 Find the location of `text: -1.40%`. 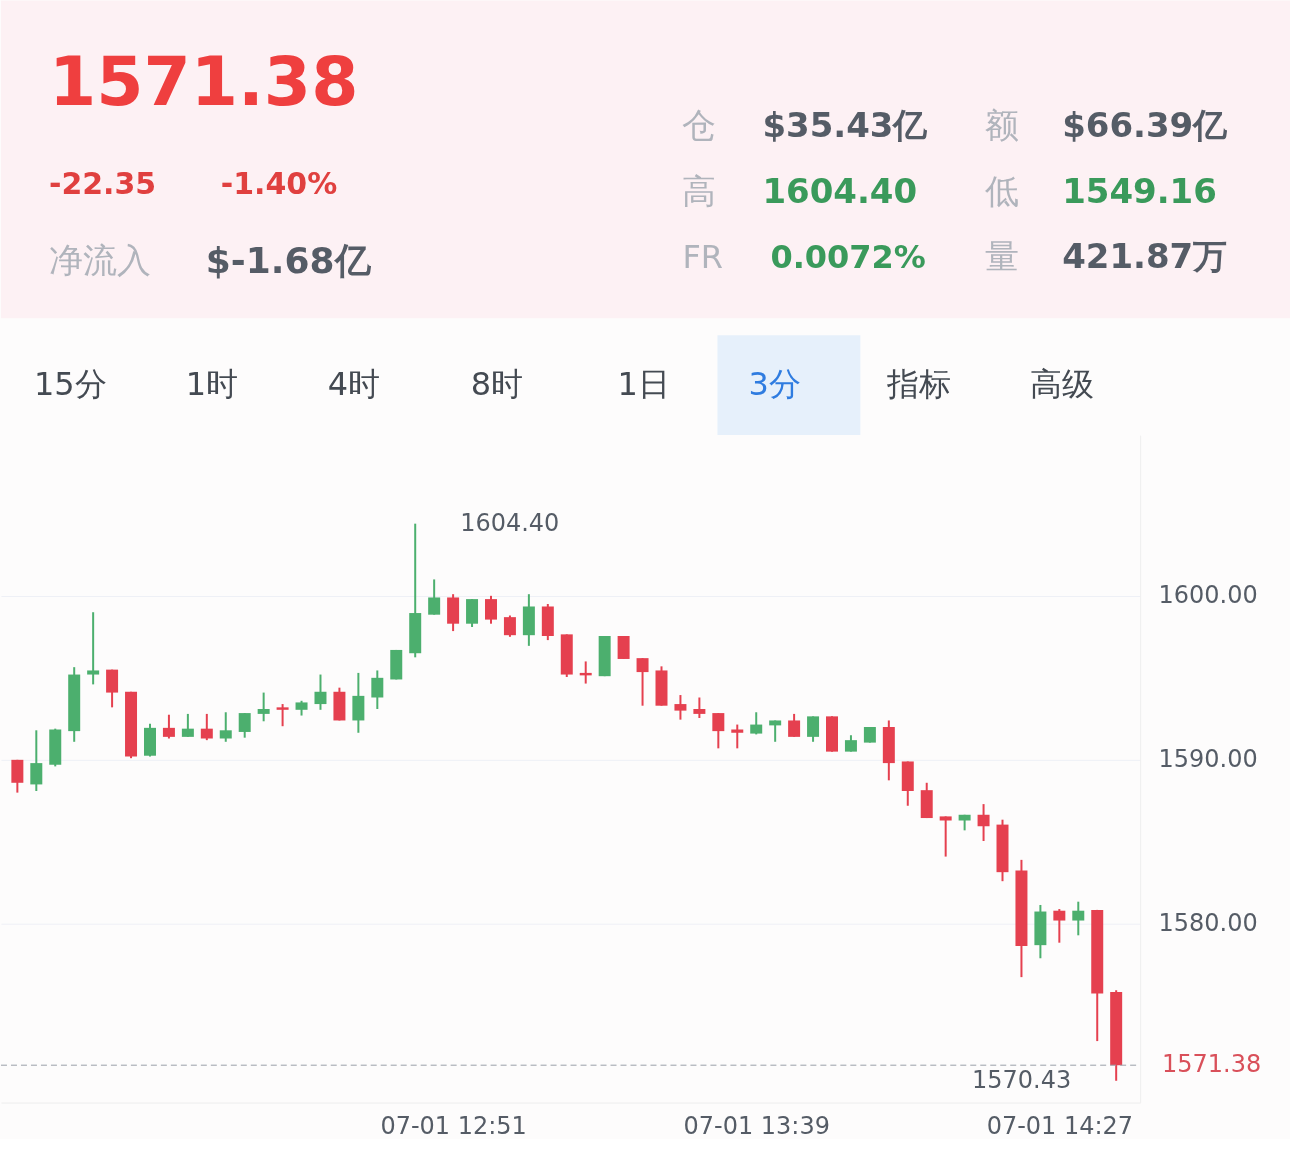

text: -1.40% is located at coordinates (279, 184).